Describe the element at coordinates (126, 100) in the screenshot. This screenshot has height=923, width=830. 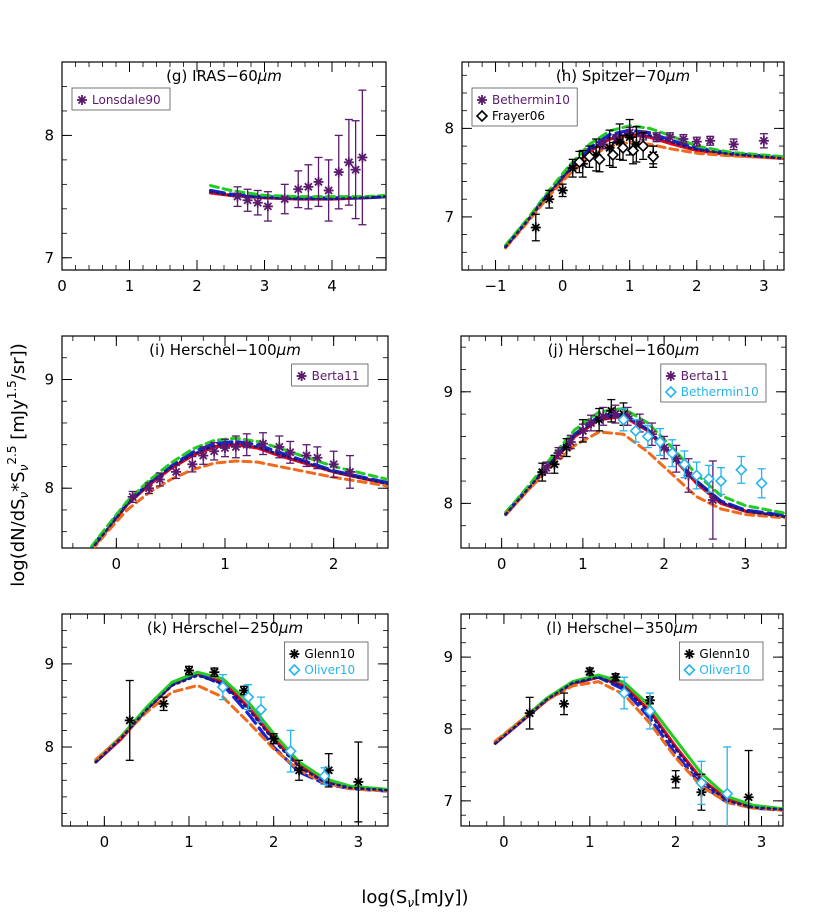
I see `legend-label: Lonsdale90` at that location.